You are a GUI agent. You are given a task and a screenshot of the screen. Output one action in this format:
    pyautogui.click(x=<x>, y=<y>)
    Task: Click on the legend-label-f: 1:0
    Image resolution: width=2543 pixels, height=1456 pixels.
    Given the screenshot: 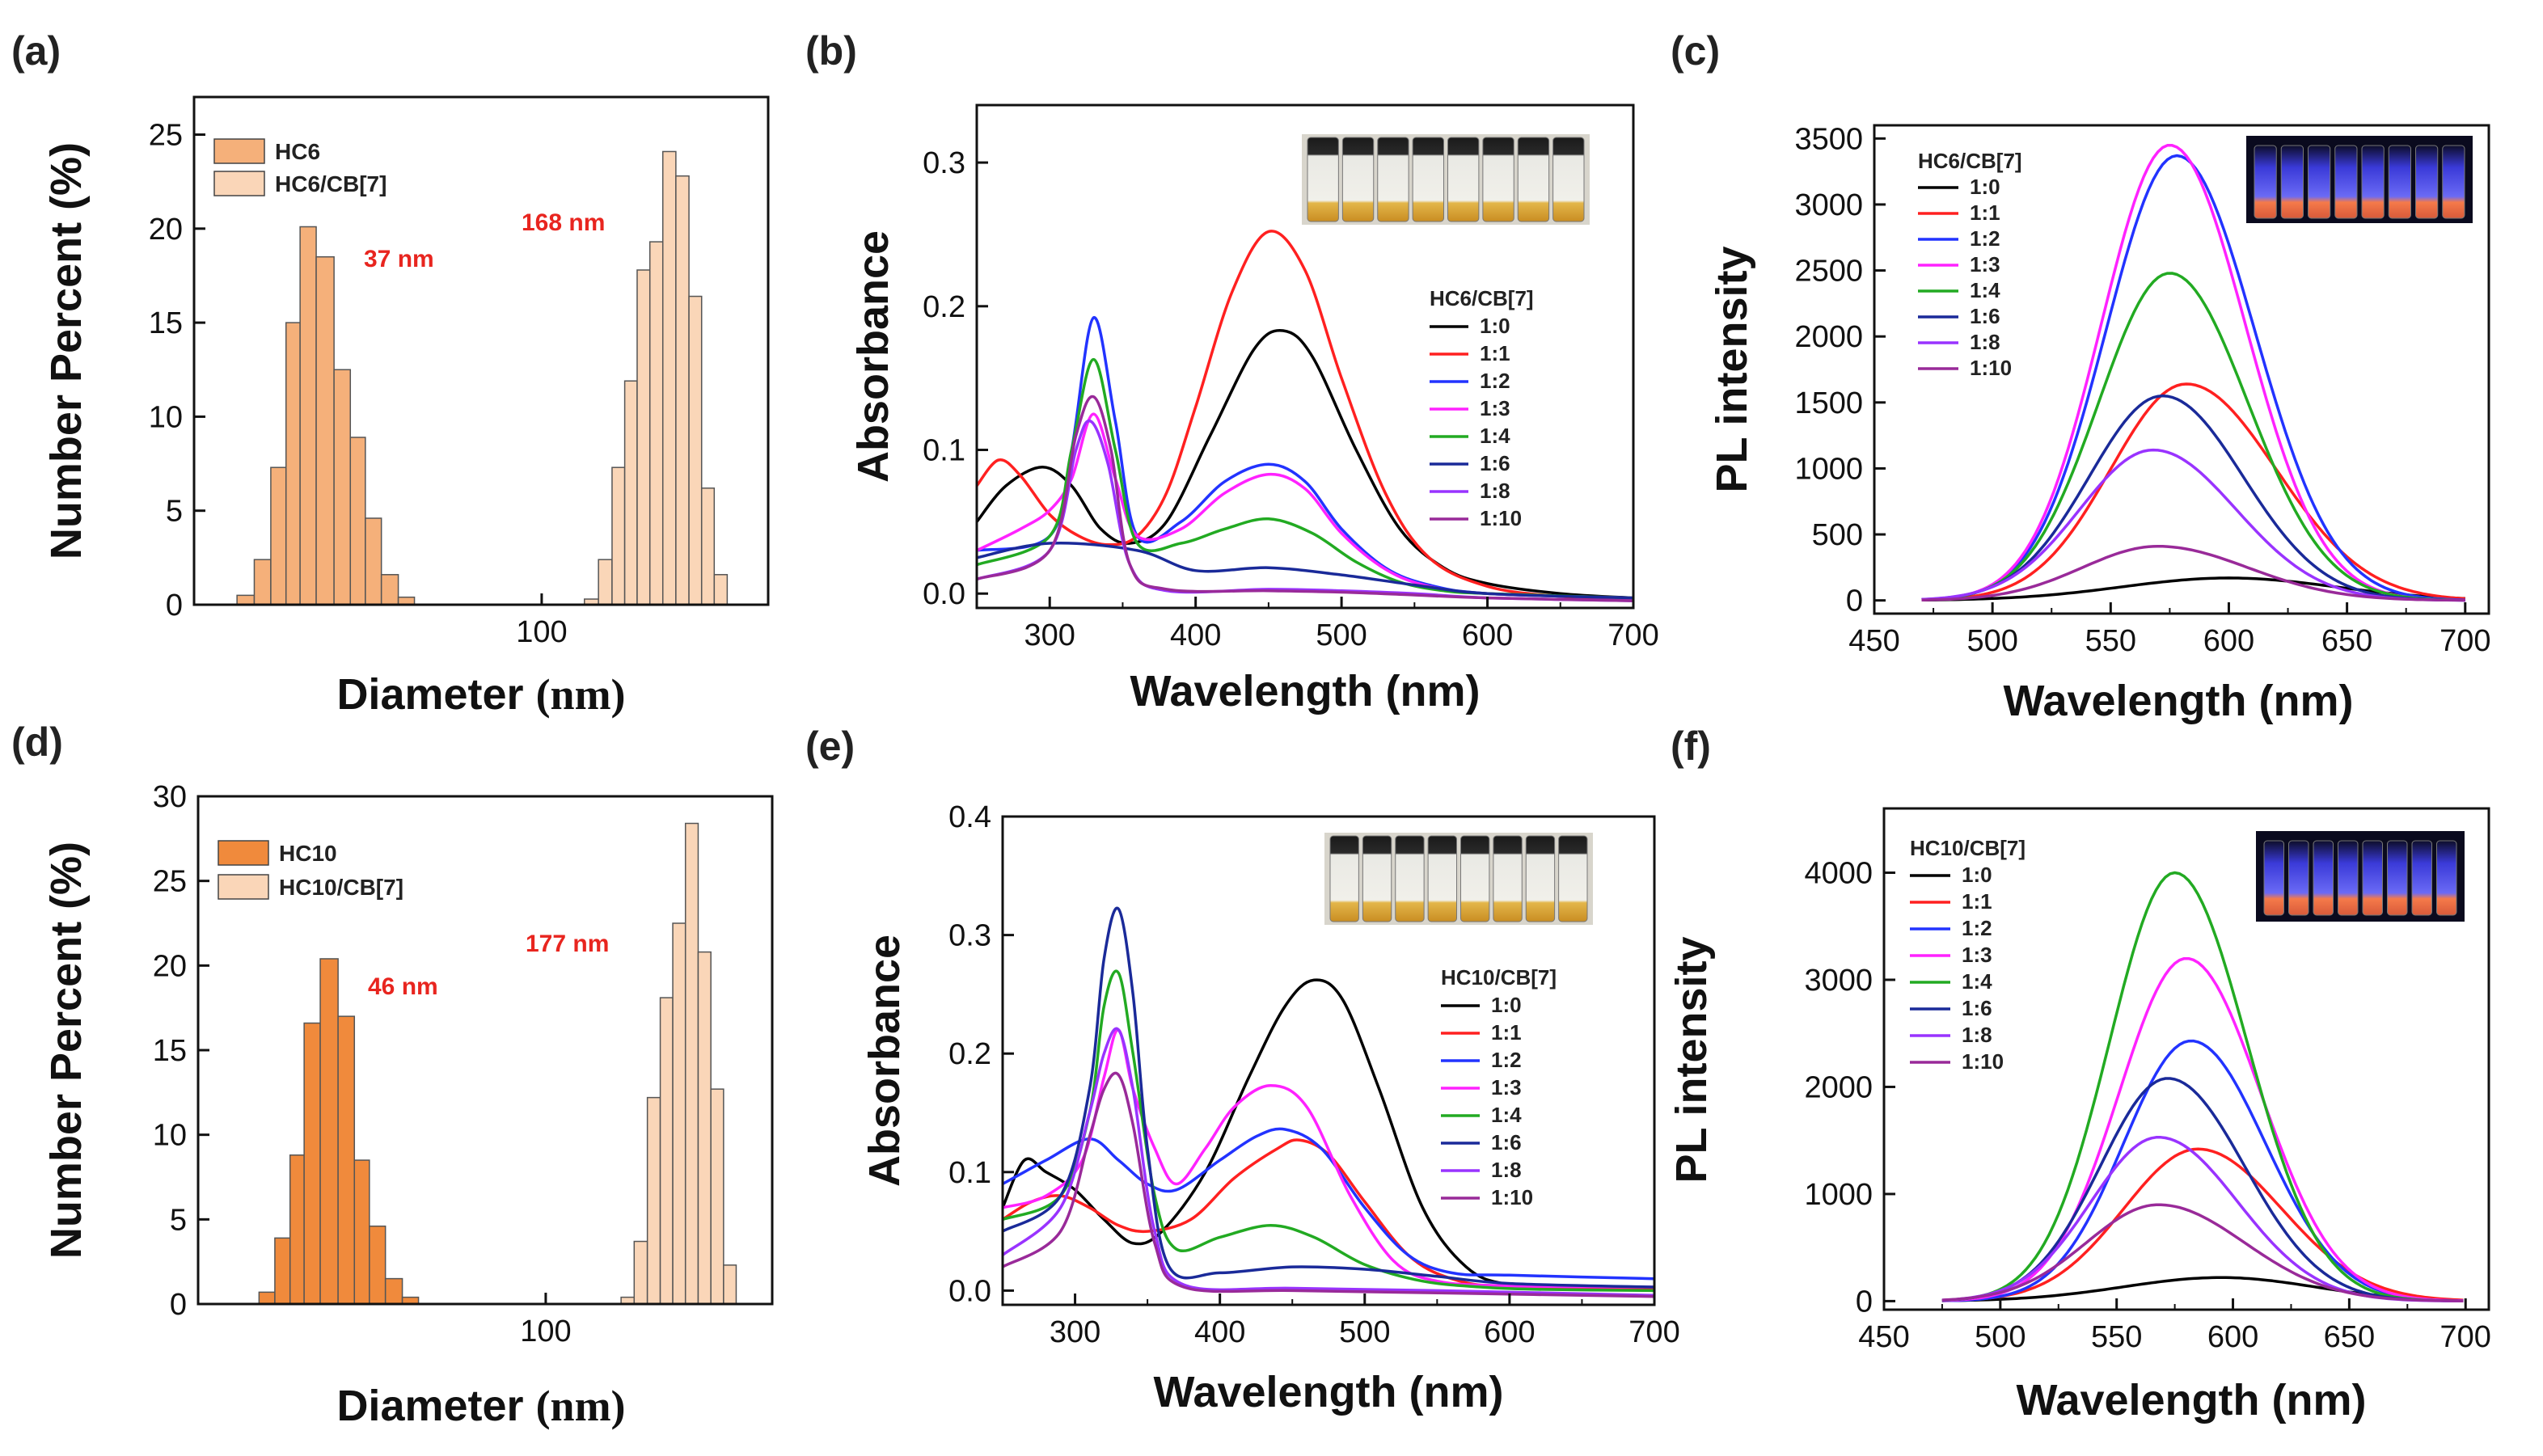 What is the action you would take?
    pyautogui.click(x=1977, y=875)
    